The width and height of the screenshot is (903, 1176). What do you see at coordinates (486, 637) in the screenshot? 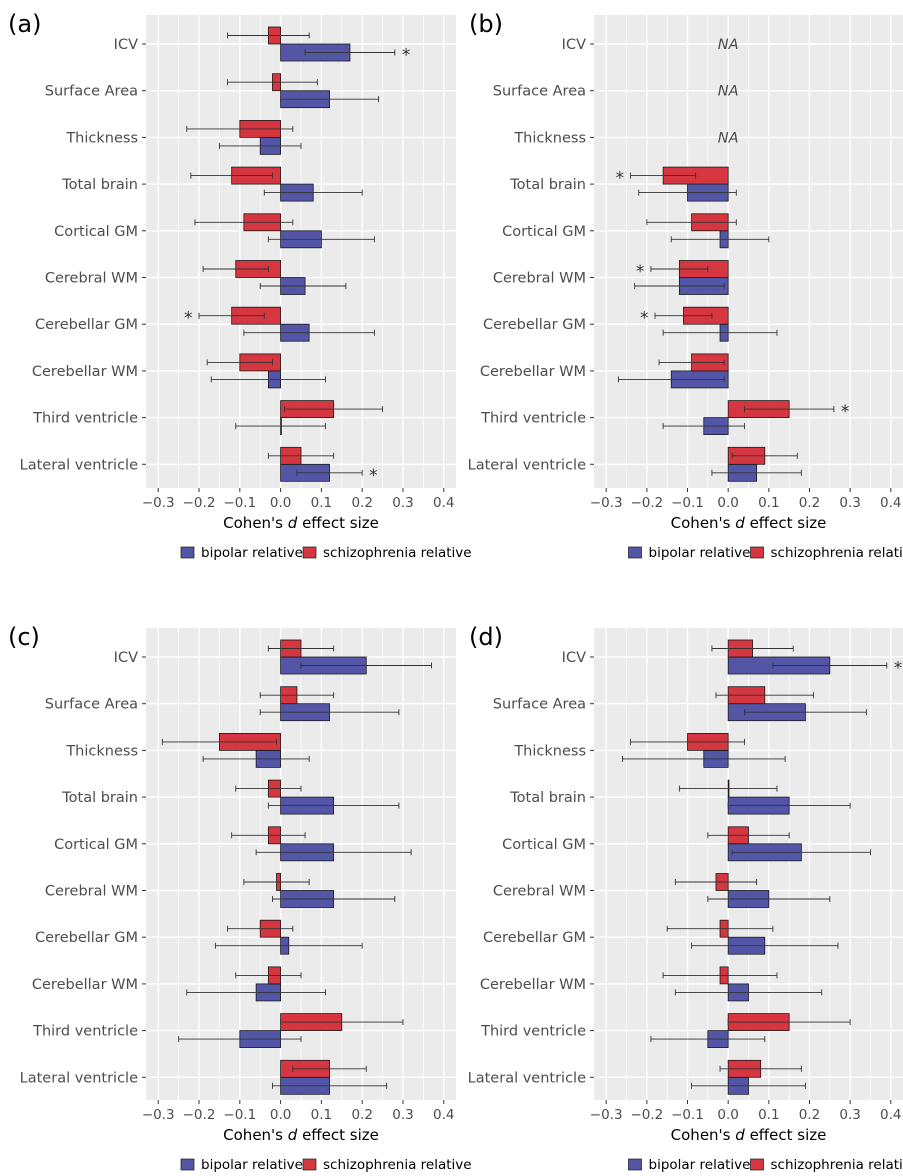
I see `panel-d-label: (d)` at bounding box center [486, 637].